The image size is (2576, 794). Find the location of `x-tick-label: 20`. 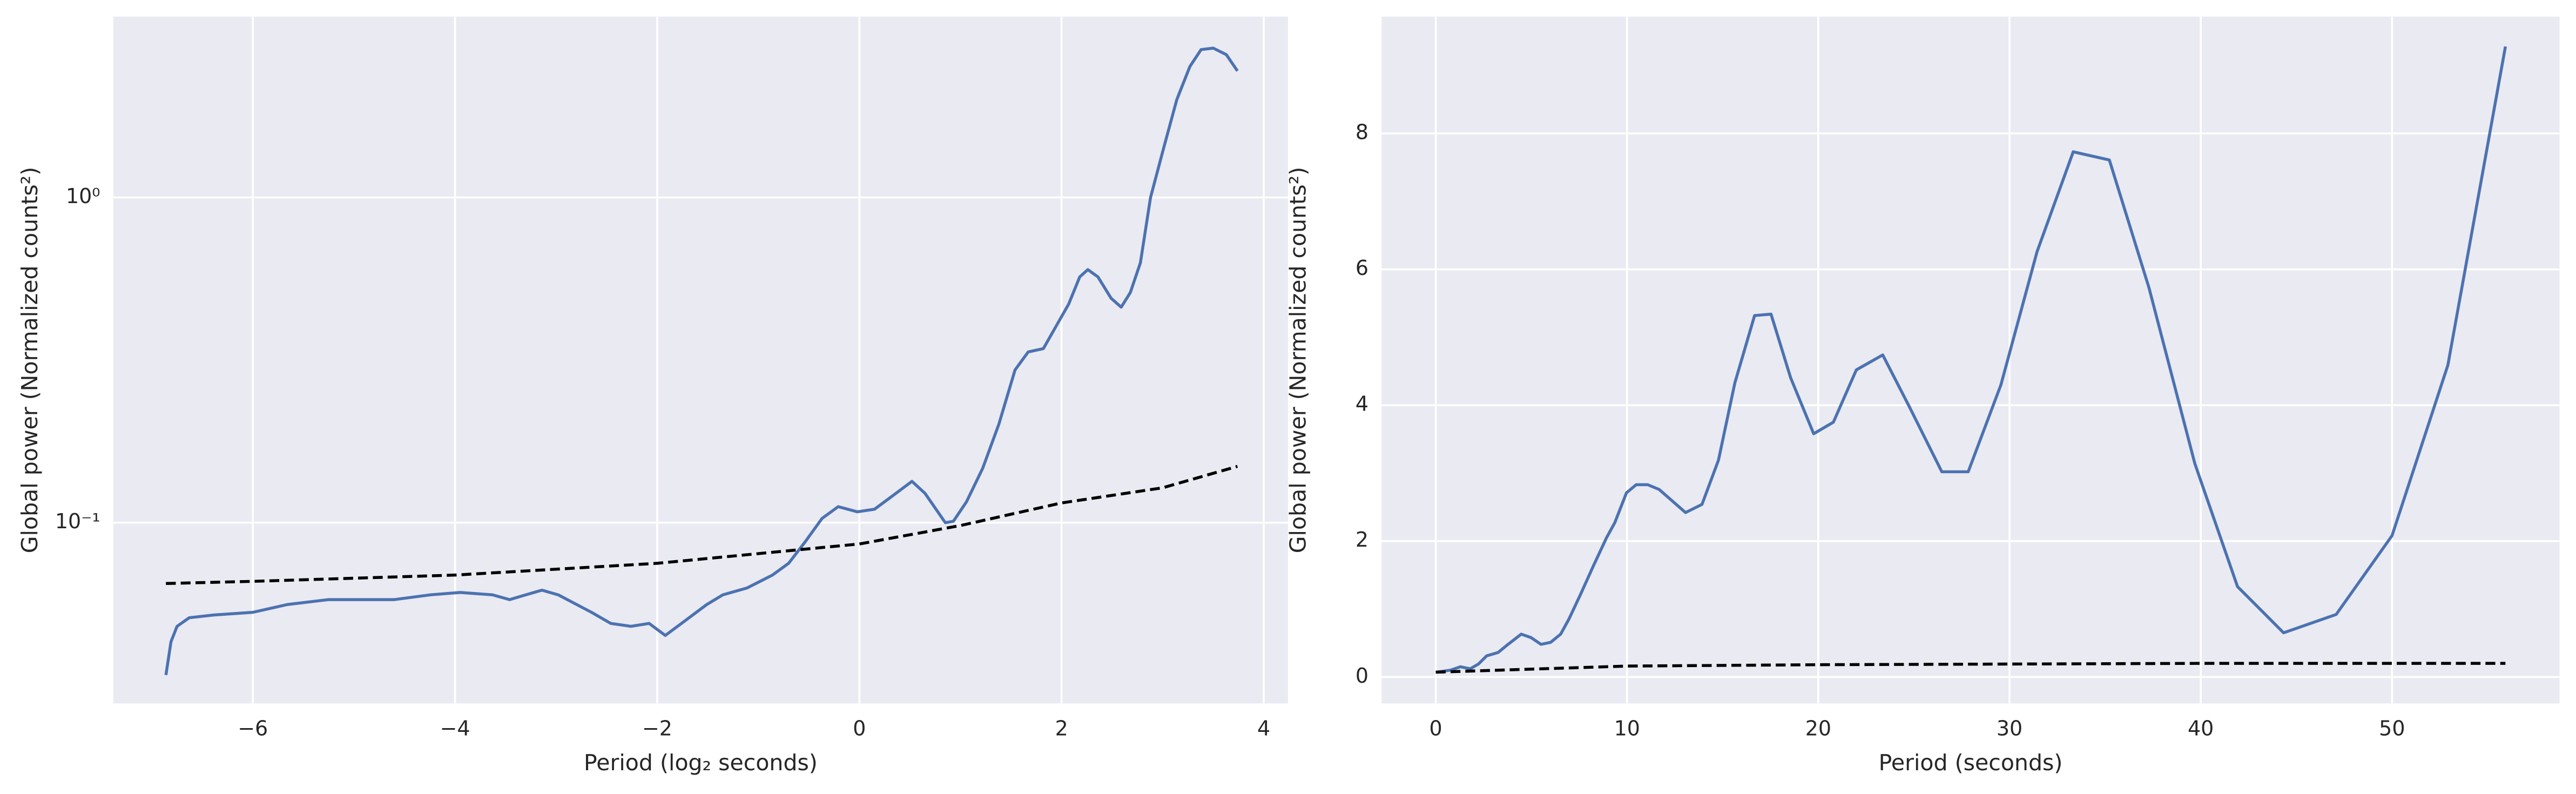

x-tick-label: 20 is located at coordinates (1818, 729).